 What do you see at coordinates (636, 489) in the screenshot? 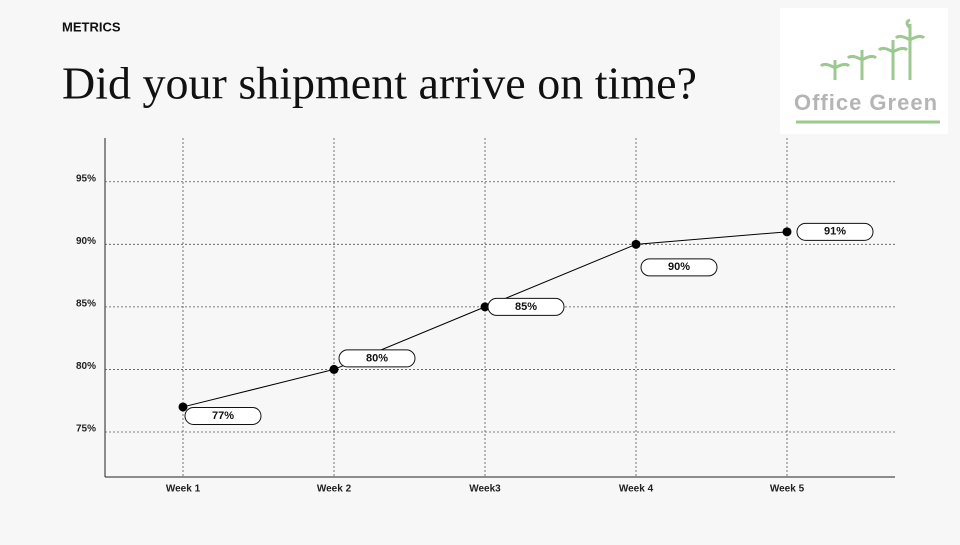
I see `x-tick-label: Week 4` at bounding box center [636, 489].